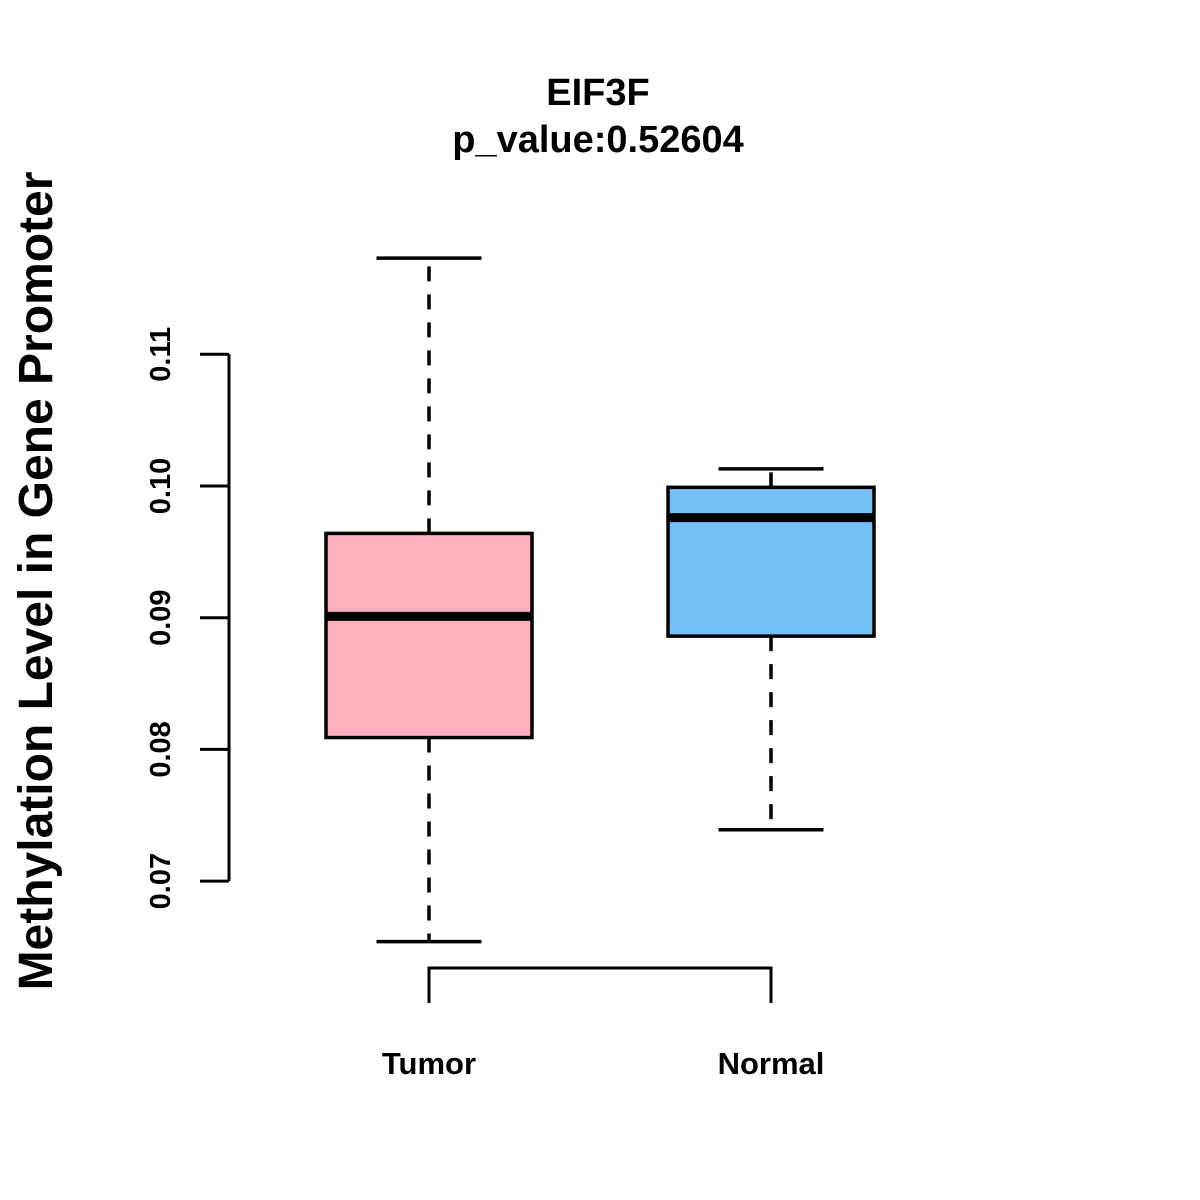 The width and height of the screenshot is (1200, 1200). What do you see at coordinates (771, 561) in the screenshot?
I see `normal-box` at bounding box center [771, 561].